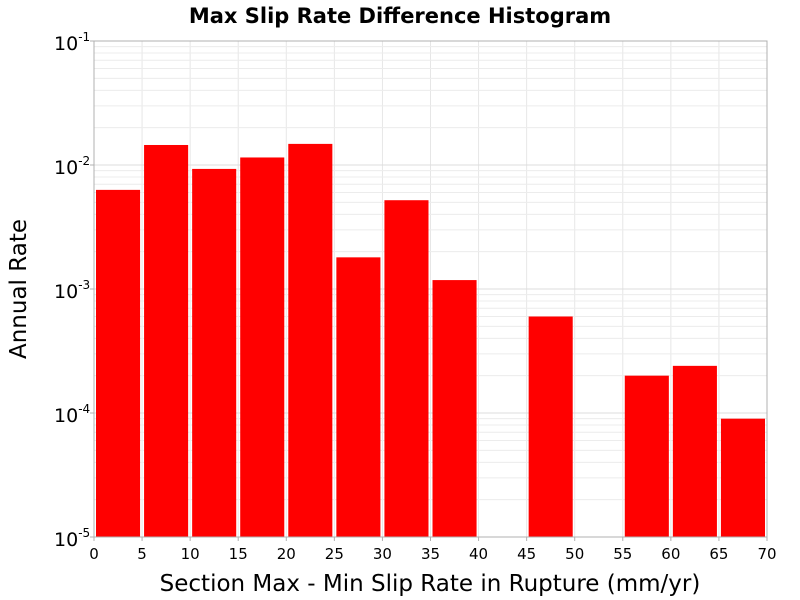 This screenshot has height=600, width=800. I want to click on y-tick-label: 10⁻⁴, so click(72, 414).